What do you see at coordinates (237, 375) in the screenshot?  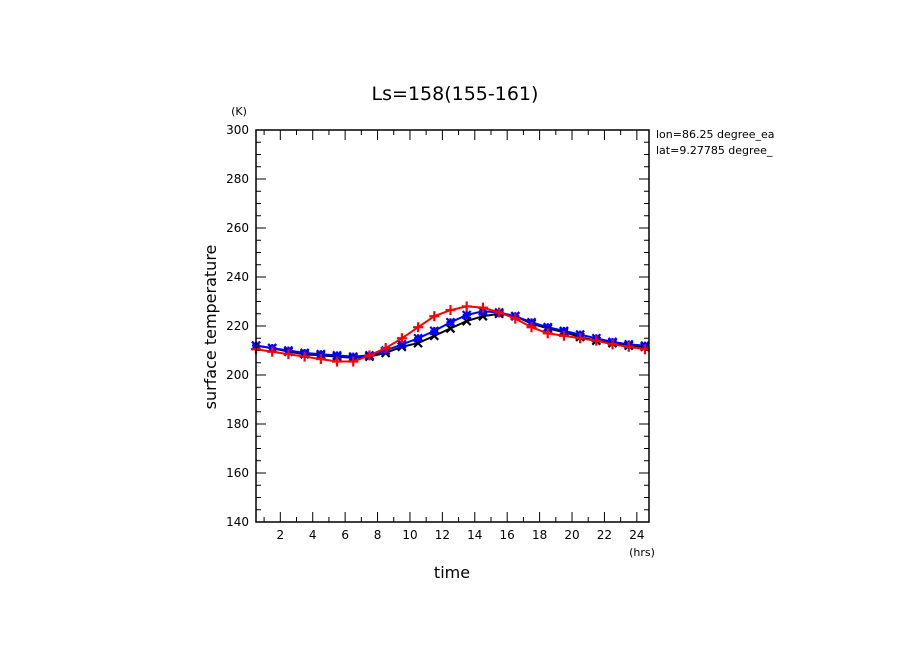 I see `y-tick-label: 200` at bounding box center [237, 375].